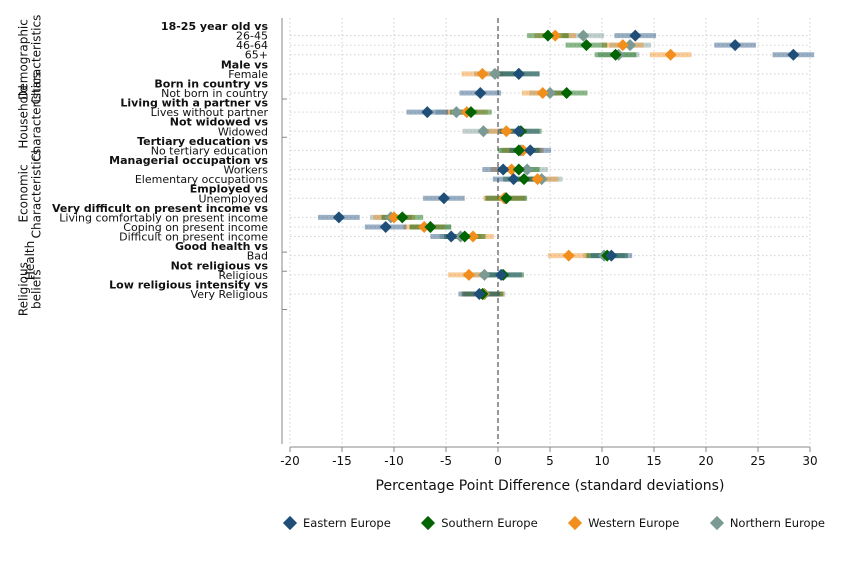 The image size is (850, 568). Describe the element at coordinates (290, 523) in the screenshot. I see `legend-swatch-eastern` at that location.